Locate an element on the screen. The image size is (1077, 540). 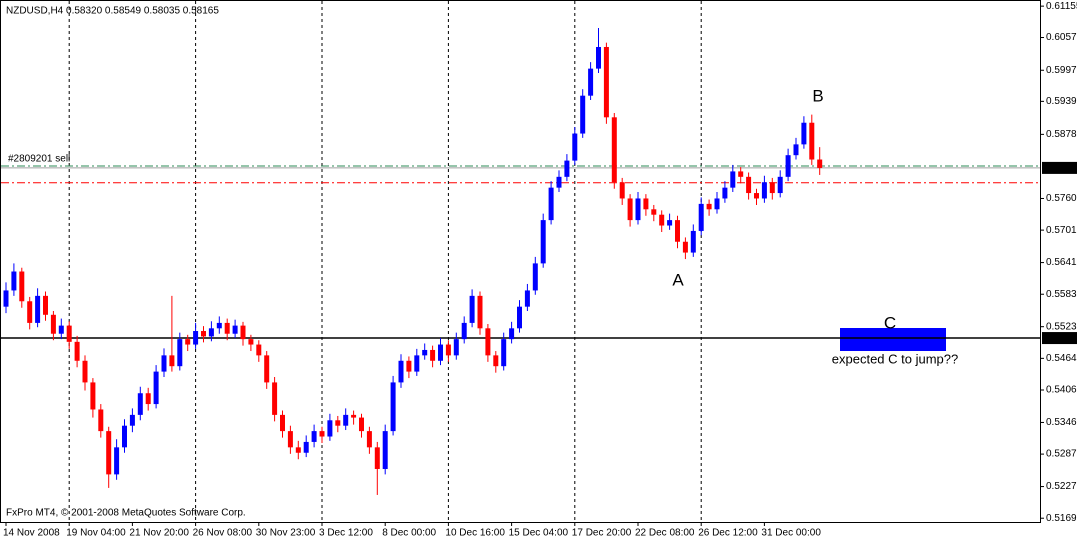
annotation: A is located at coordinates (678, 279).